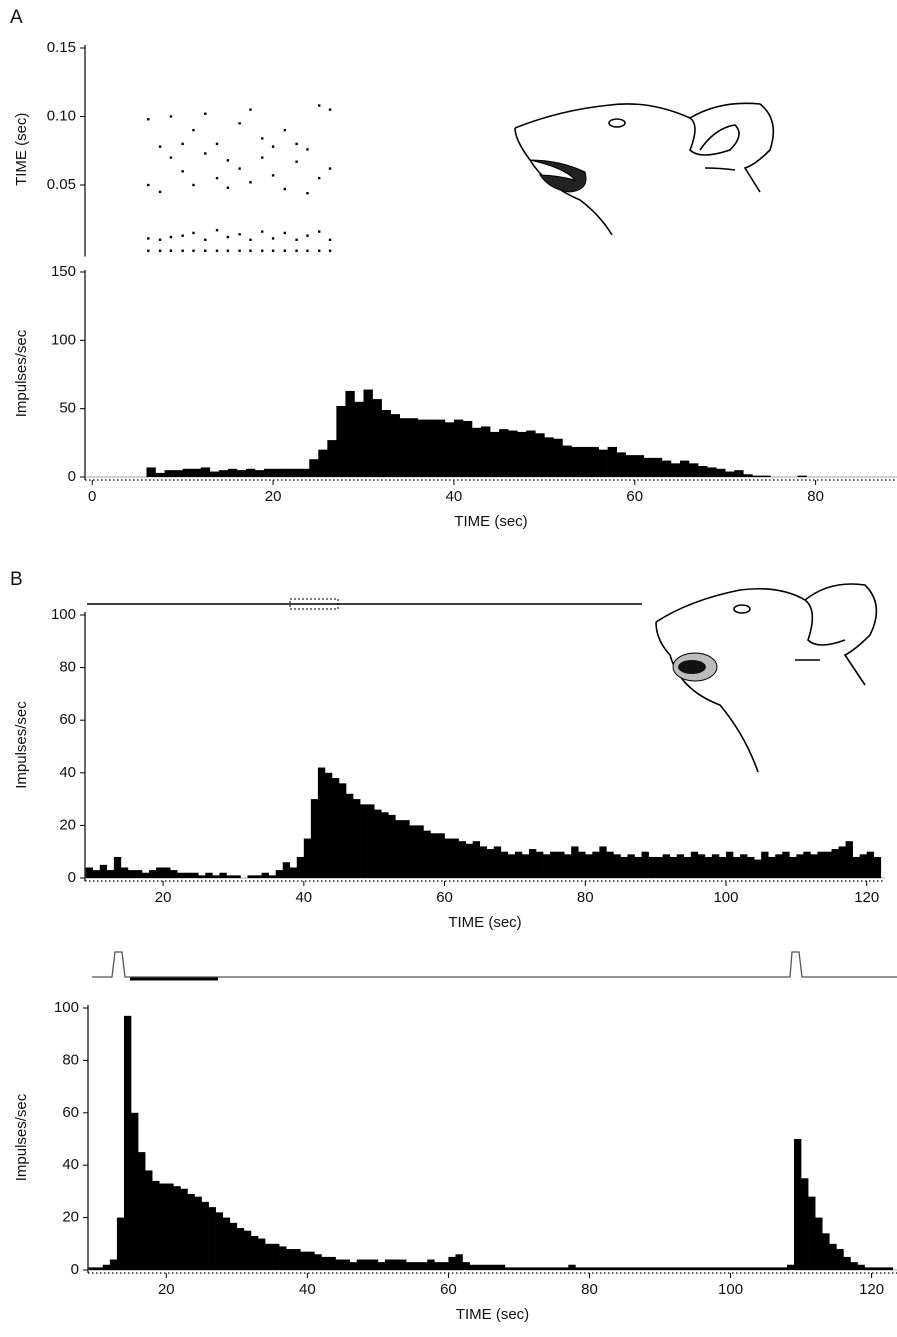 The image size is (897, 1337). Describe the element at coordinates (730, 1289) in the screenshot. I see `x-tick-label: 100` at that location.